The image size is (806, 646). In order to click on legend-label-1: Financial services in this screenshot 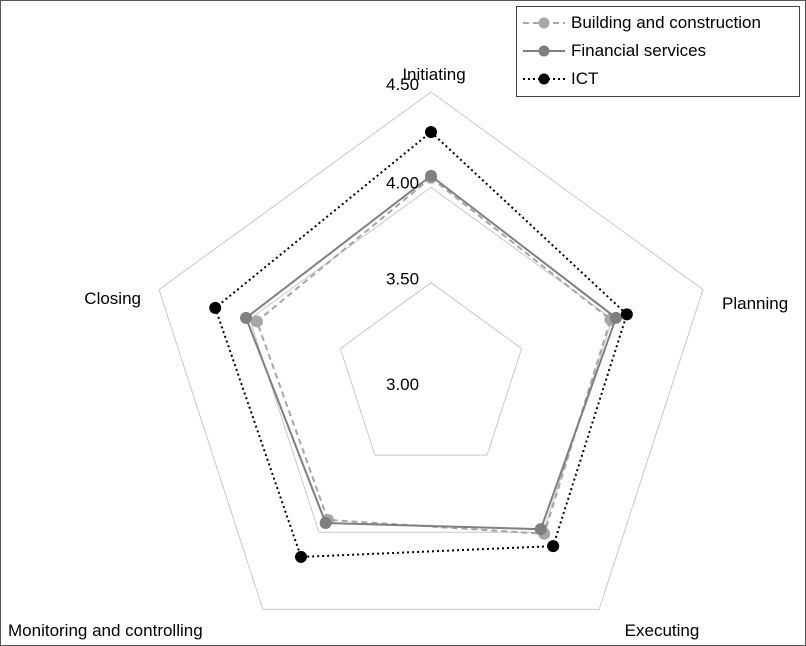, I will do `click(639, 50)`.